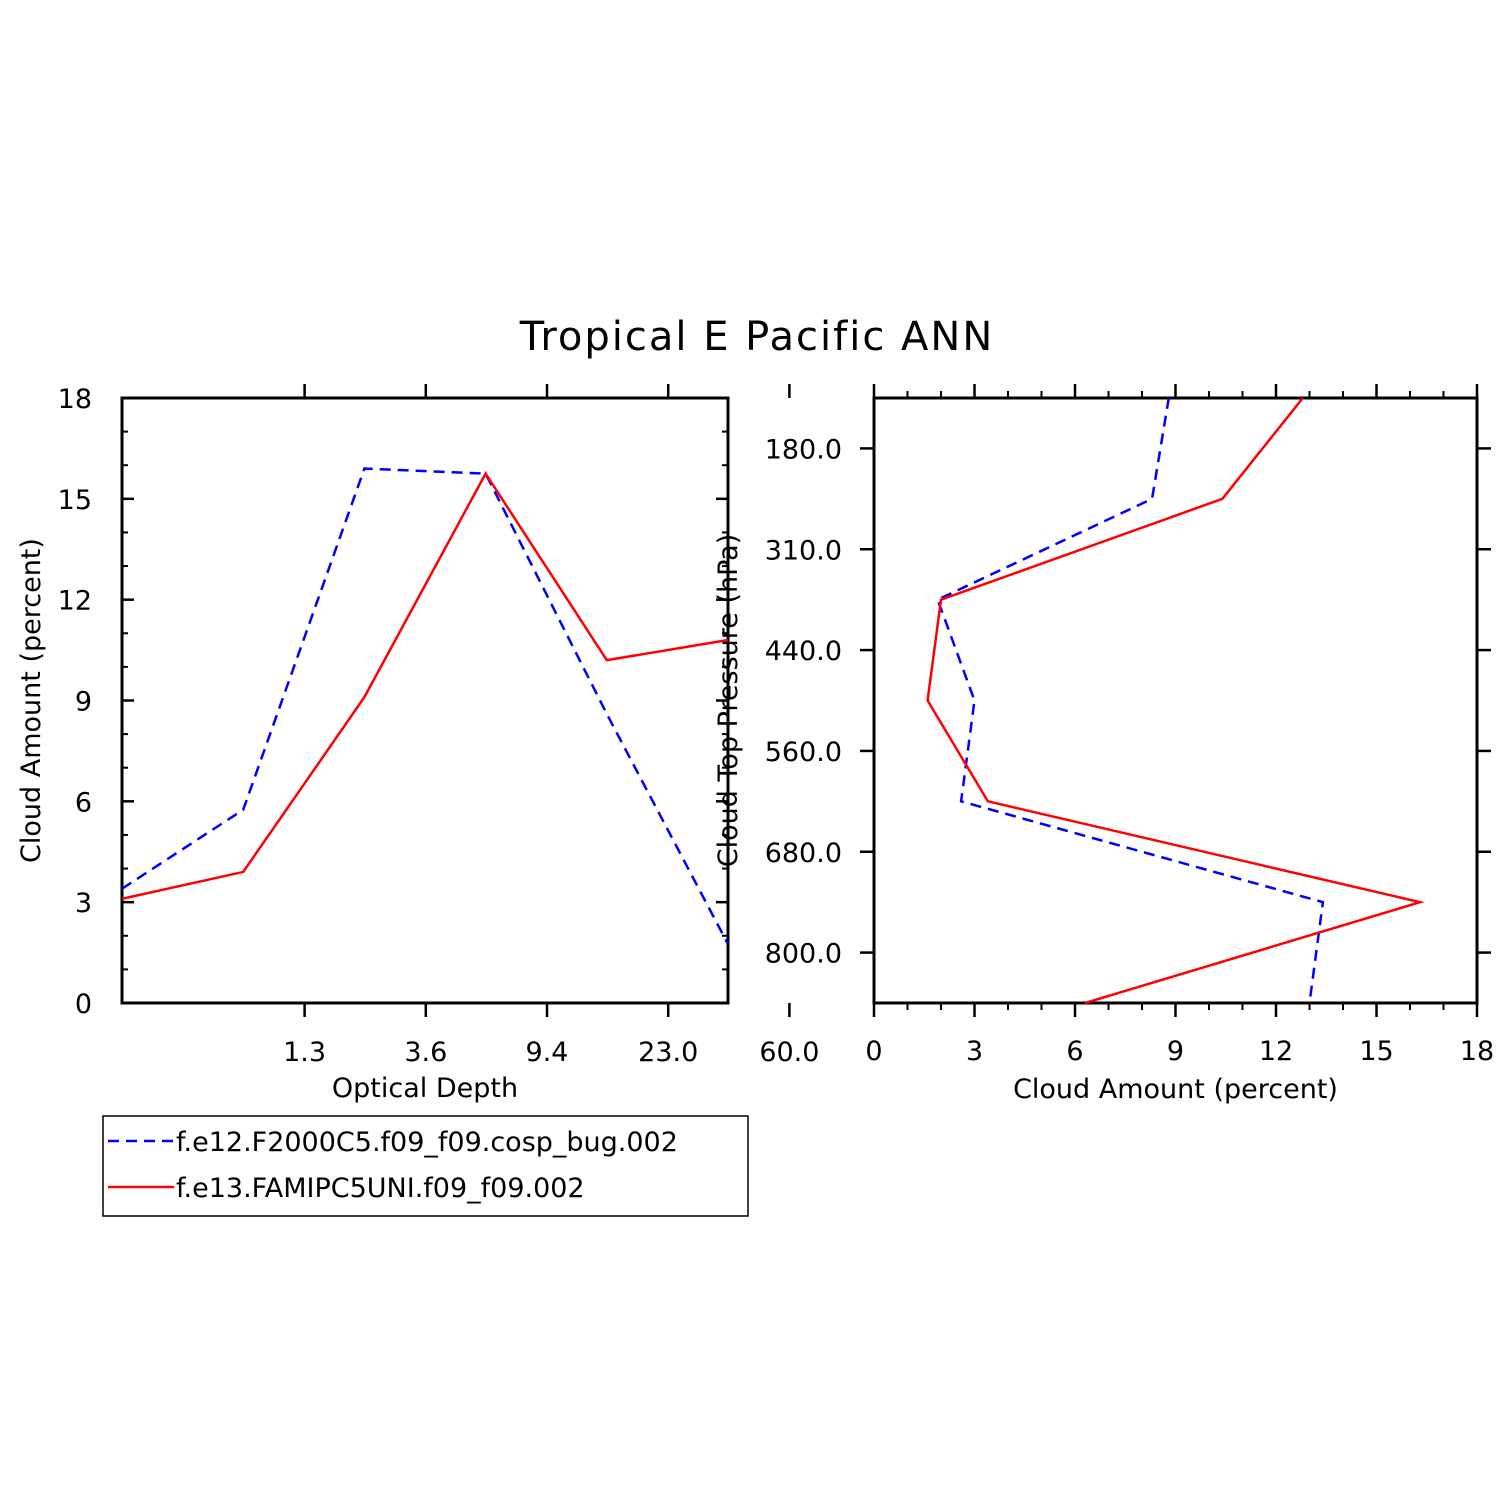 The image size is (1510, 1510). What do you see at coordinates (974, 1051) in the screenshot?
I see `right-x-tick-label: 3` at bounding box center [974, 1051].